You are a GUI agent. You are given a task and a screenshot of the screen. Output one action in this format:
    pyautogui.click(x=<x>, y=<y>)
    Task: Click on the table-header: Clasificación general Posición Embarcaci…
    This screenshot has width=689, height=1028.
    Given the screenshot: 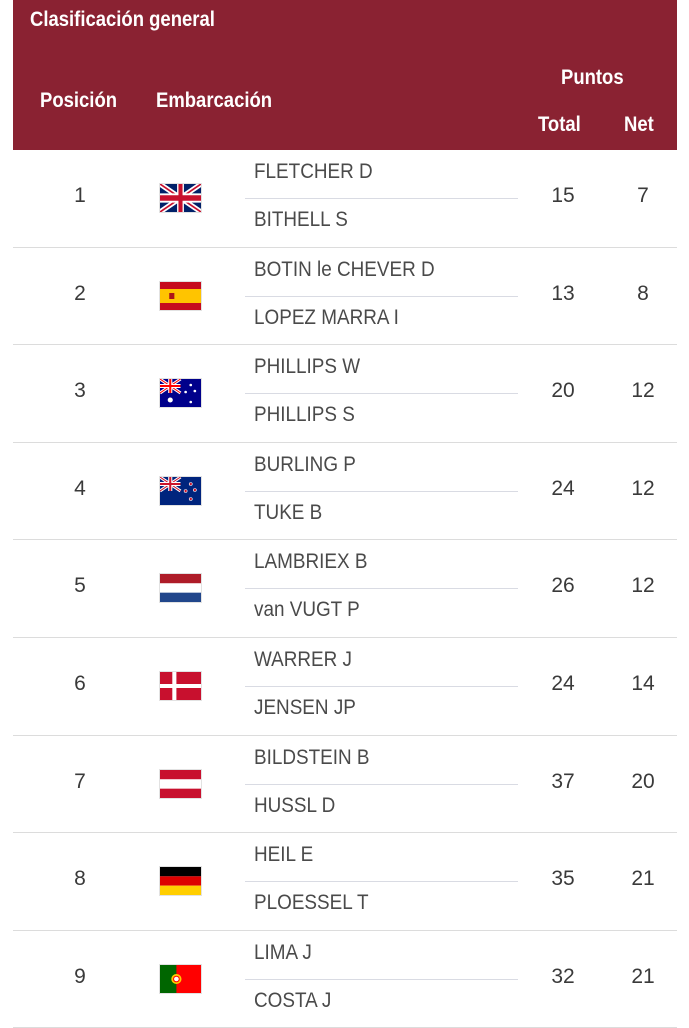 What is the action you would take?
    pyautogui.click(x=345, y=75)
    